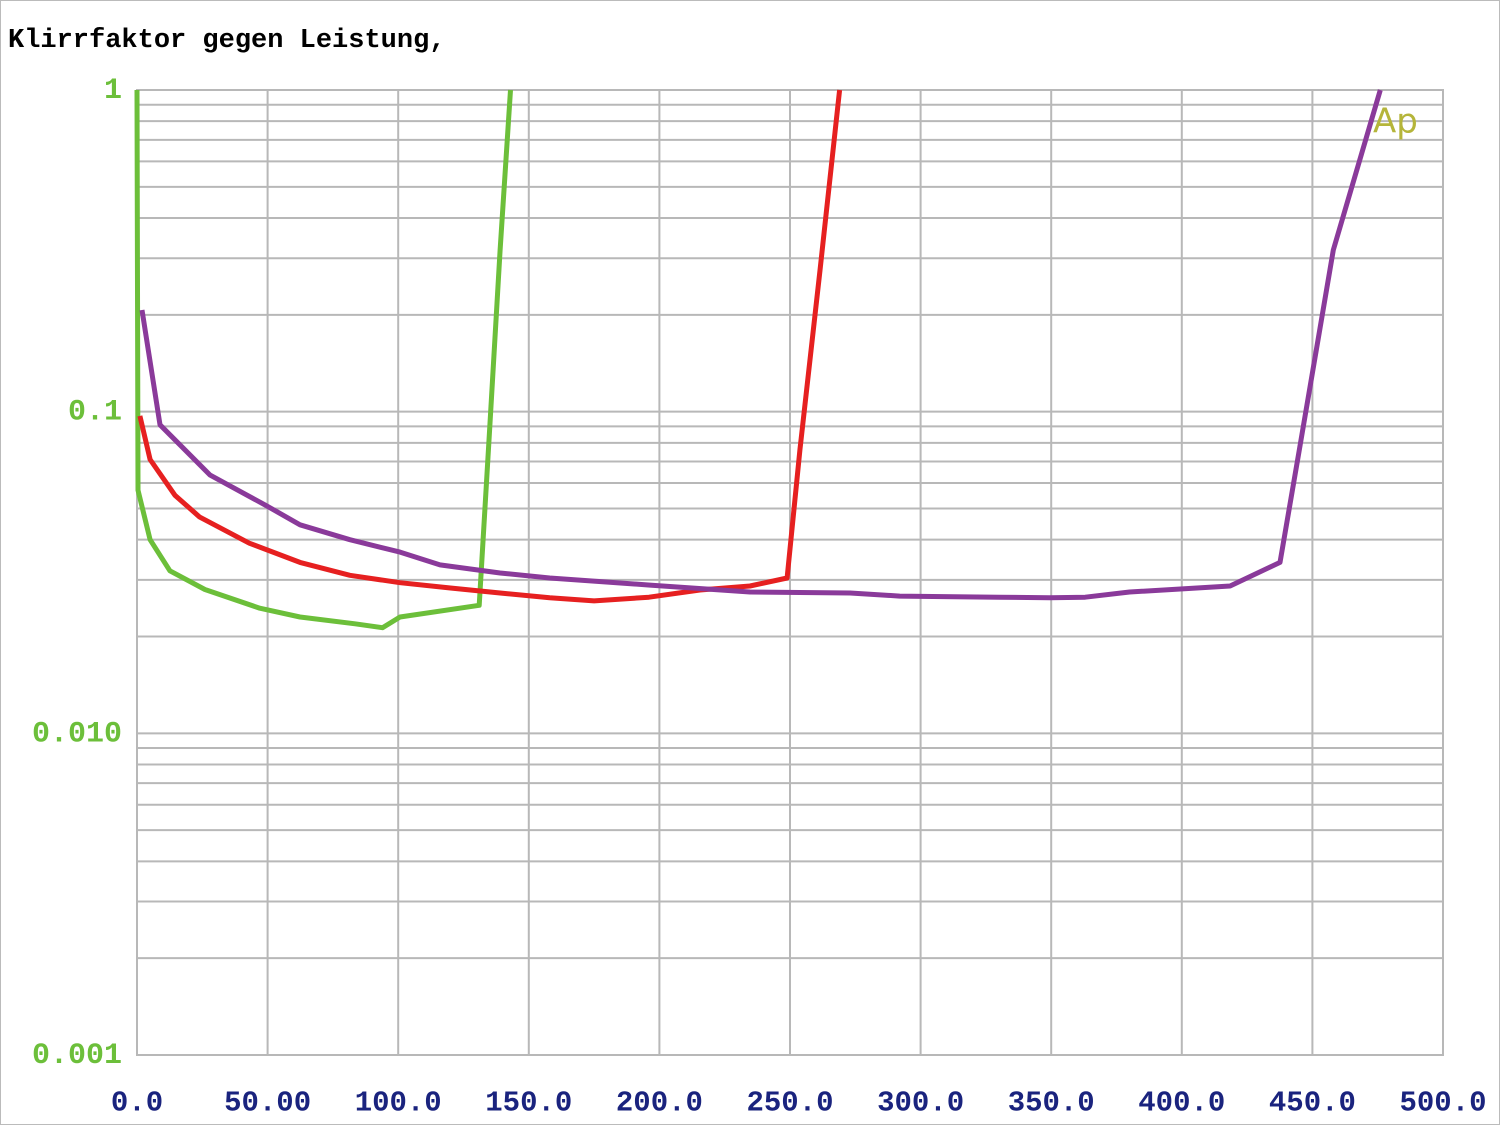  What do you see at coordinates (77, 734) in the screenshot?
I see `y-tick-label: 0.010` at bounding box center [77, 734].